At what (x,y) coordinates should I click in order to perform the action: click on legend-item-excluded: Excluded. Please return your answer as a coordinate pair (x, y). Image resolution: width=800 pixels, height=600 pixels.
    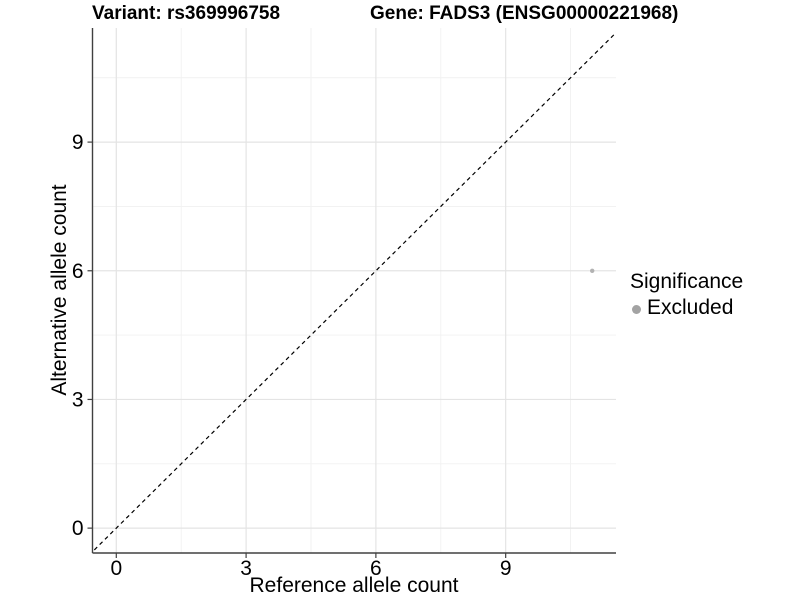
    Looking at the image, I should click on (686, 308).